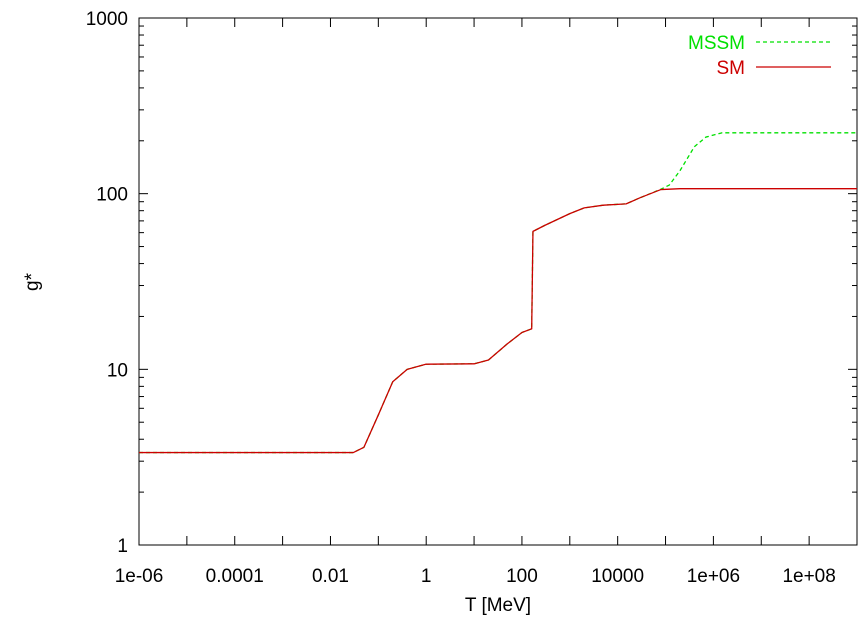 Image resolution: width=859 pixels, height=622 pixels. Describe the element at coordinates (122, 546) in the screenshot. I see `y-tick-label: 1` at that location.